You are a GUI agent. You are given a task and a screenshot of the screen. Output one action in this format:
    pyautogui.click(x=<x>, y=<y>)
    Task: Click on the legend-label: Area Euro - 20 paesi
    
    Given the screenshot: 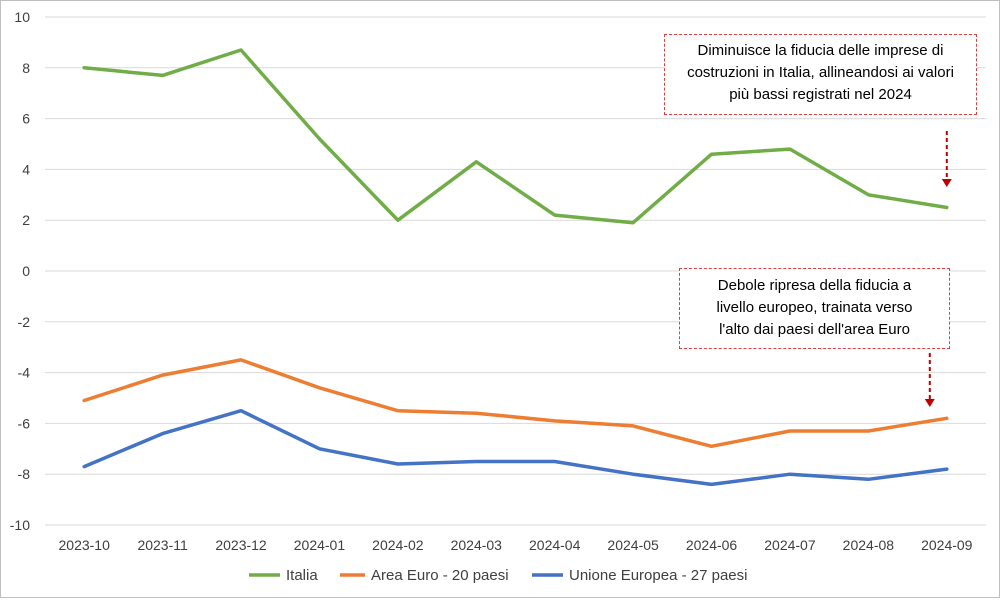 What is the action you would take?
    pyautogui.click(x=440, y=575)
    